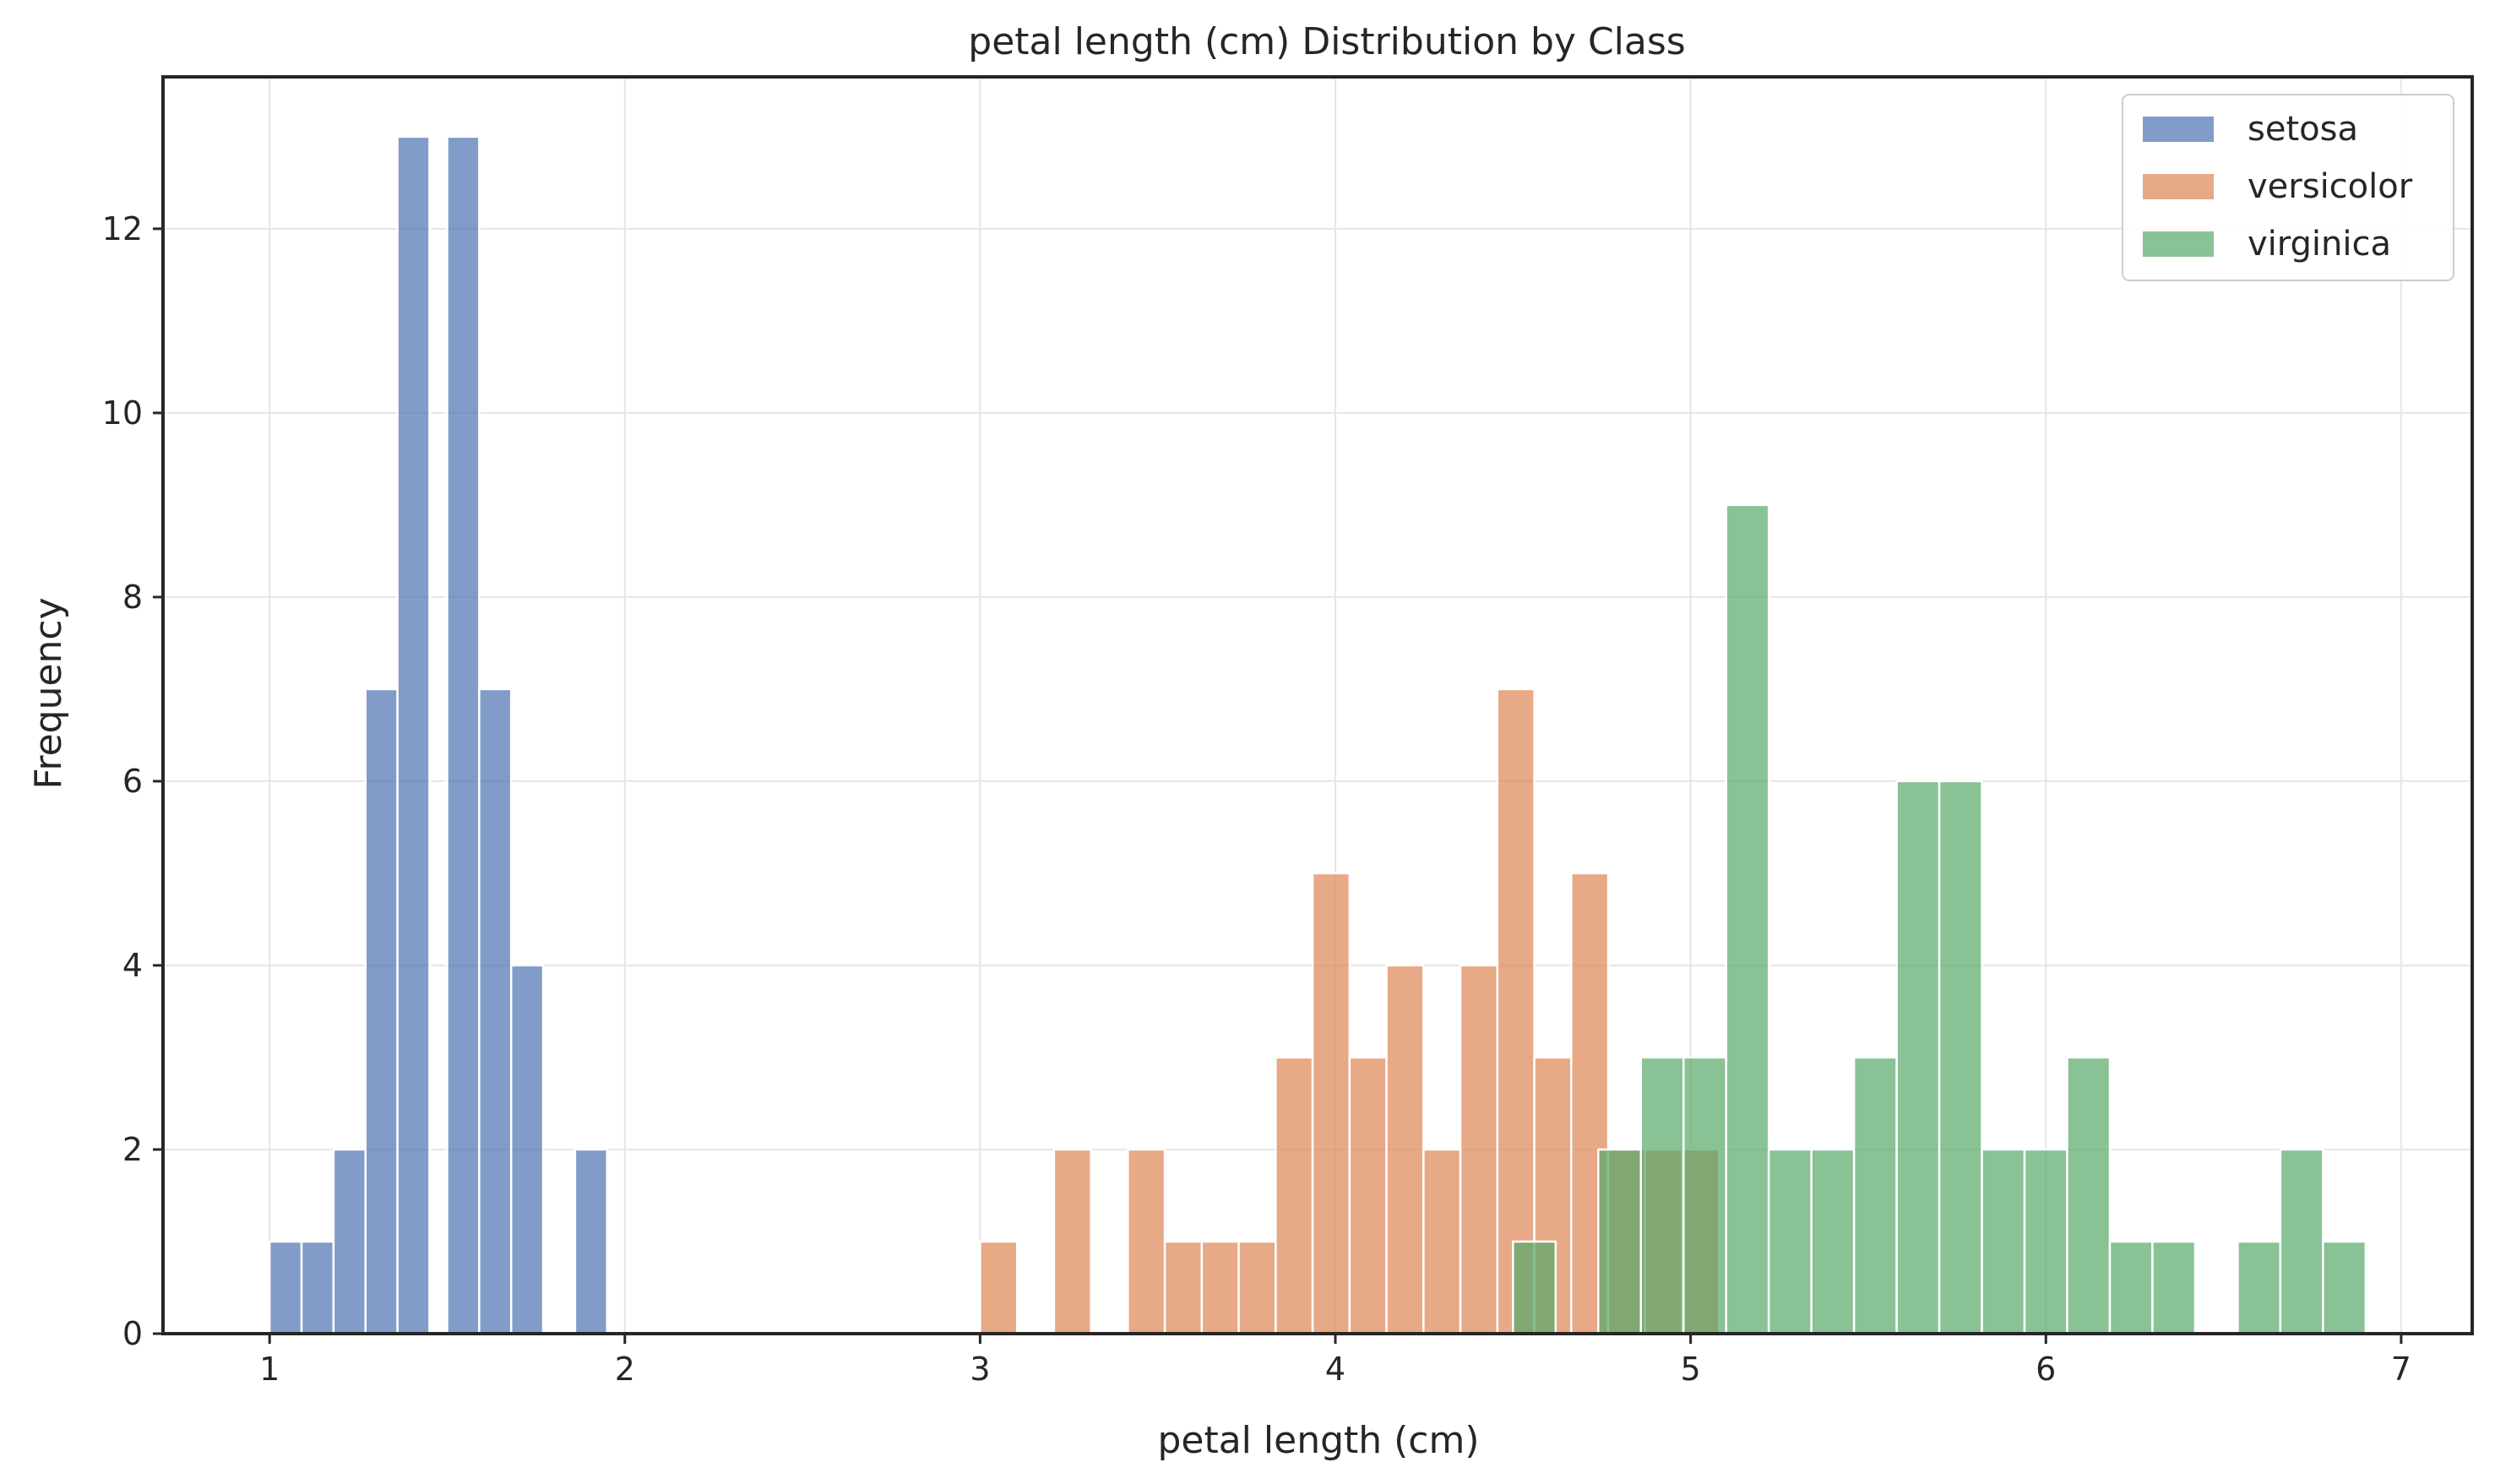  I want to click on x-tick-label: 3, so click(980, 1369).